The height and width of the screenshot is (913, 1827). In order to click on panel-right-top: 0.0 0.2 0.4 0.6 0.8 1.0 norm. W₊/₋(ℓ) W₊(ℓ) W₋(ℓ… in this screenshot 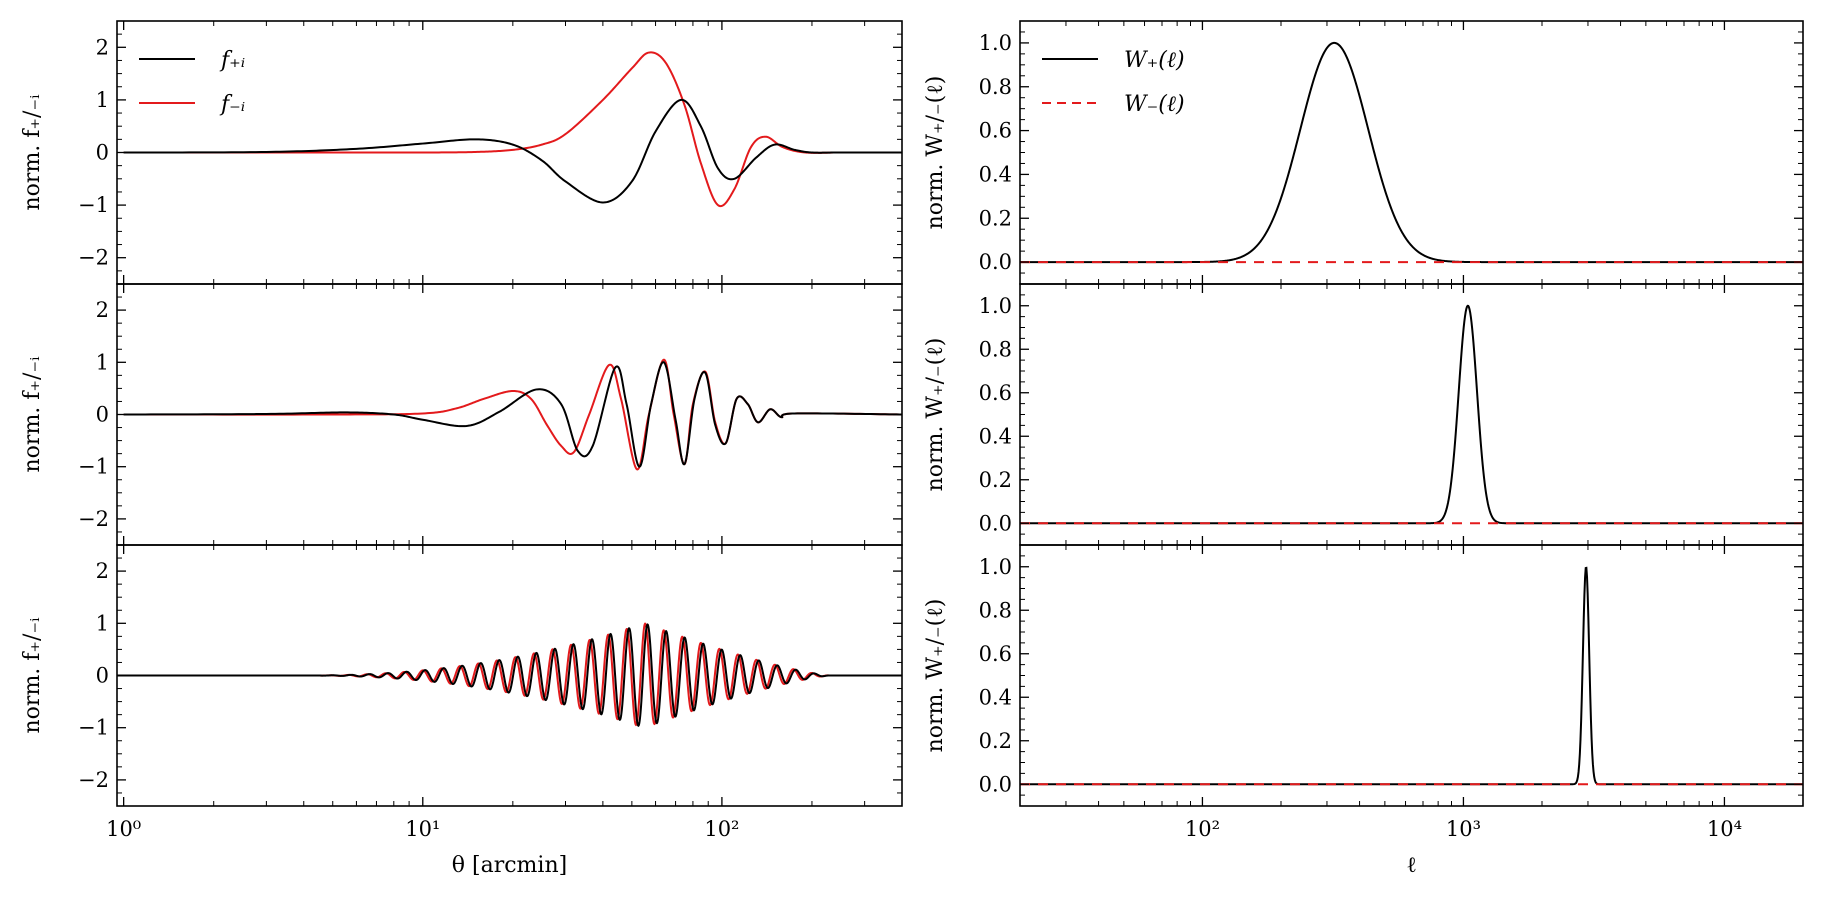, I will do `click(1363, 152)`.